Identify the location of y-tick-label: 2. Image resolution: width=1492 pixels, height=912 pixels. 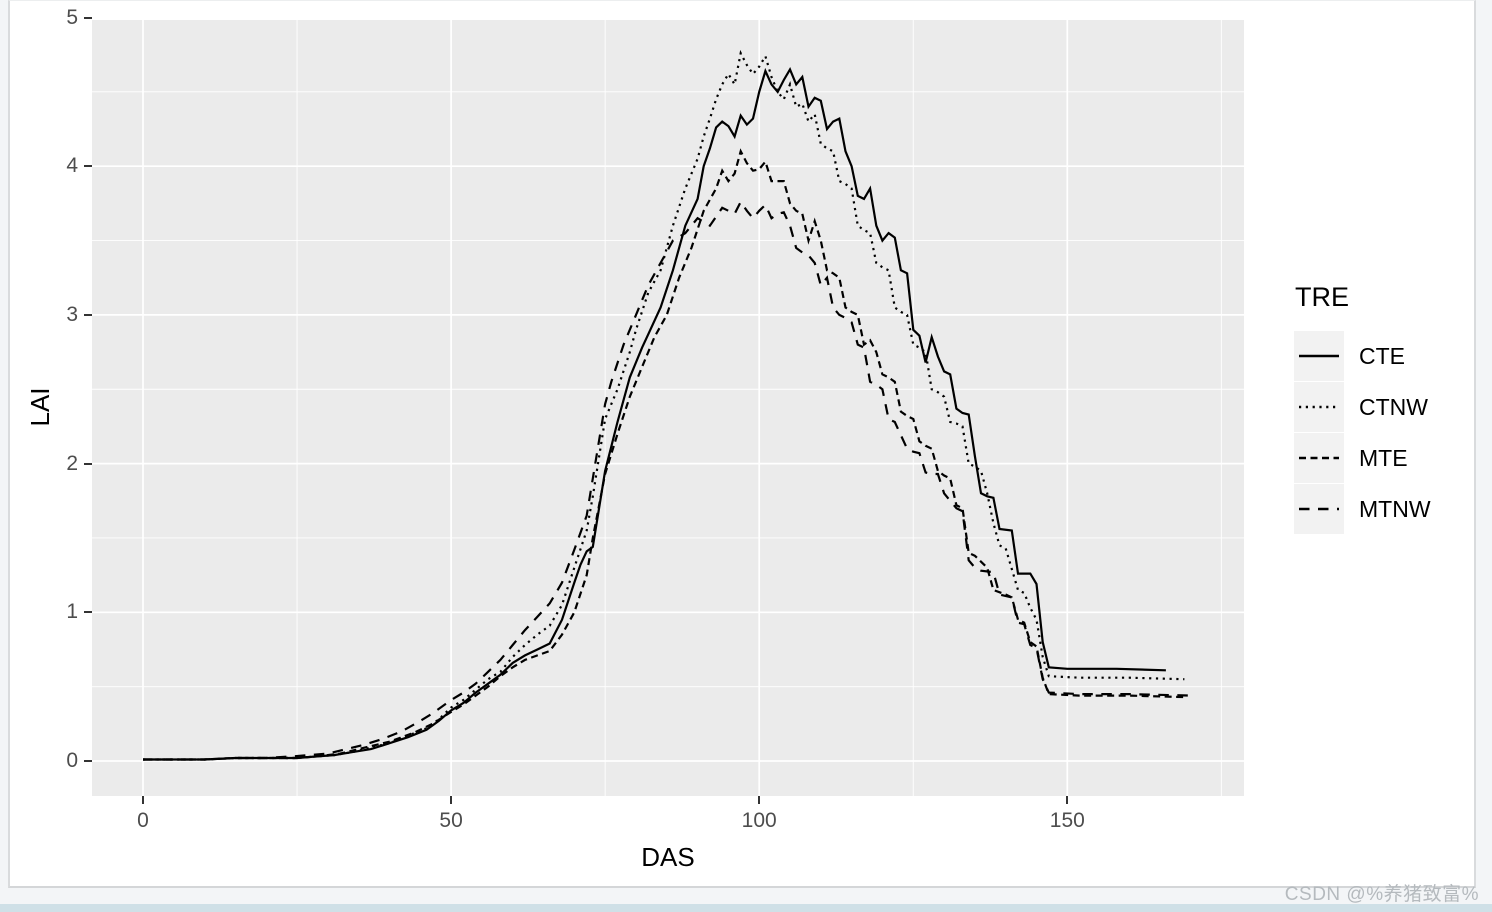
(72, 463).